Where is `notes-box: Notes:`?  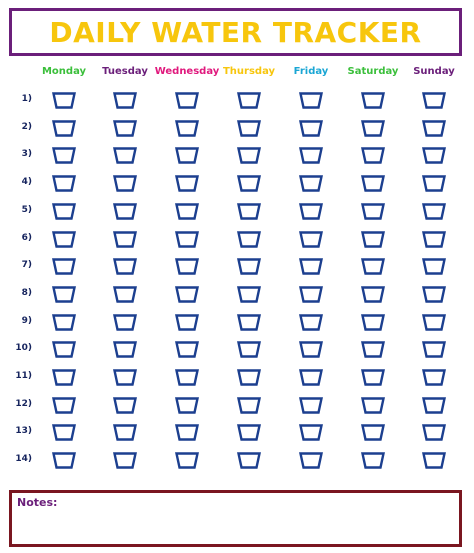
notes-box: Notes: is located at coordinates (235, 518).